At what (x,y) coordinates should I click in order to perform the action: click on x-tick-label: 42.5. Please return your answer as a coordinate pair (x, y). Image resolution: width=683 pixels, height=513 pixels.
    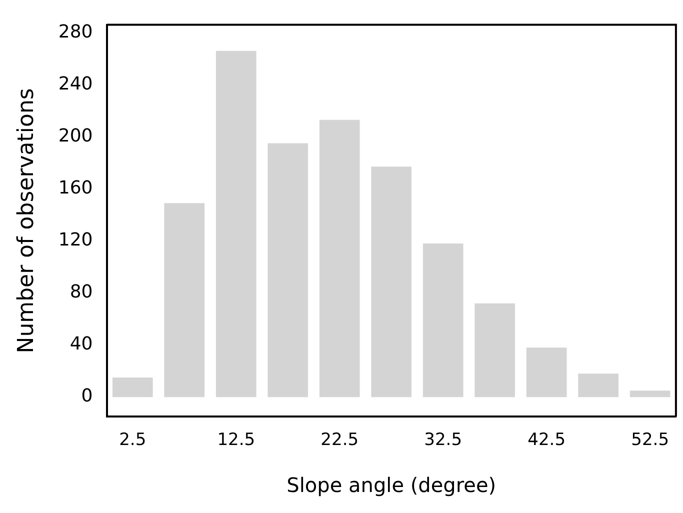
    Looking at the image, I should click on (547, 440).